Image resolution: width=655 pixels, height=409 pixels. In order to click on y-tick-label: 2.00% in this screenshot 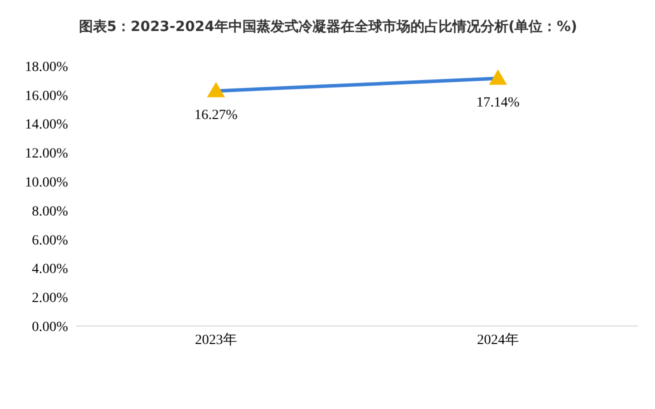, I will do `click(50, 298)`.